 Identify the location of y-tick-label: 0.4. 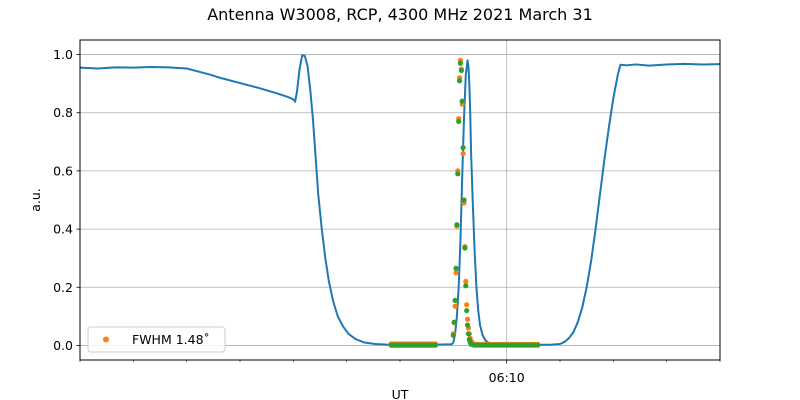
(63, 229).